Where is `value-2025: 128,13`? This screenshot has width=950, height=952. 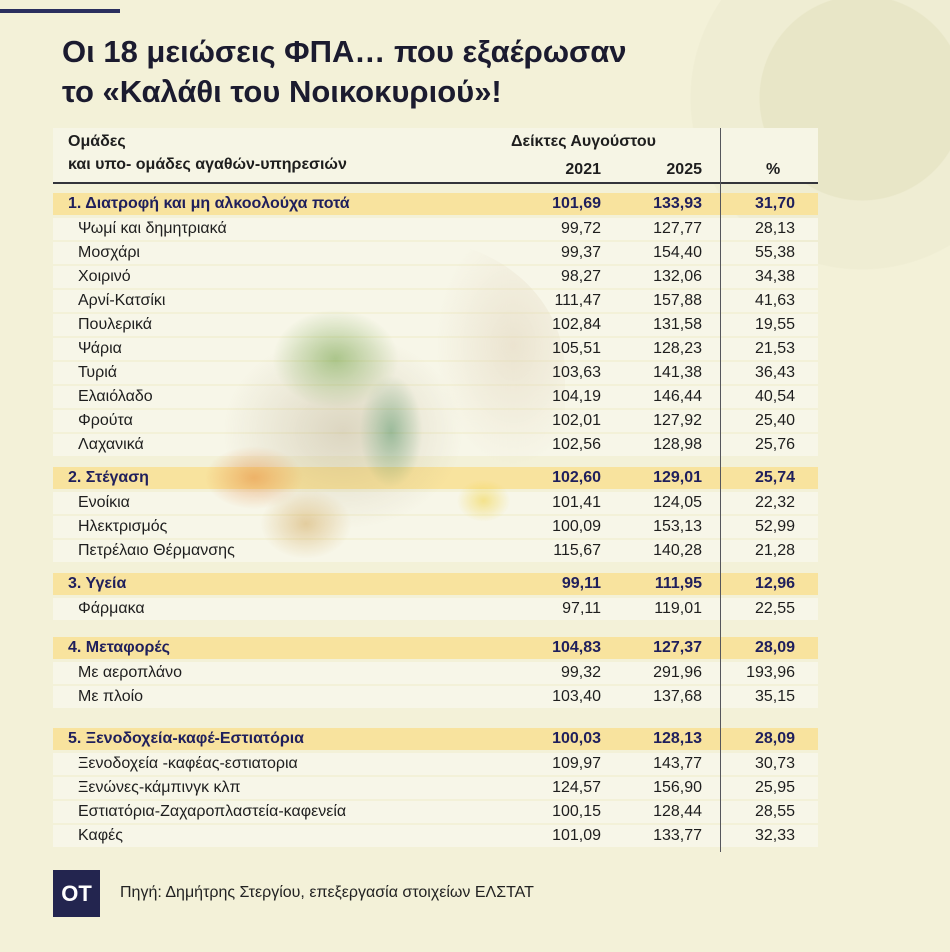
value-2025: 128,13 is located at coordinates (677, 738).